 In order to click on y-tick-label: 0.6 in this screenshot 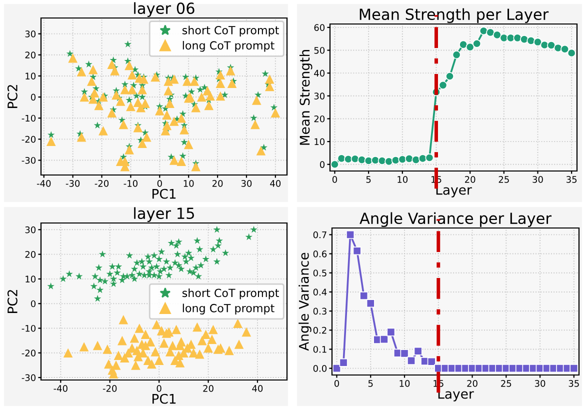, I will do `click(320, 254)`.